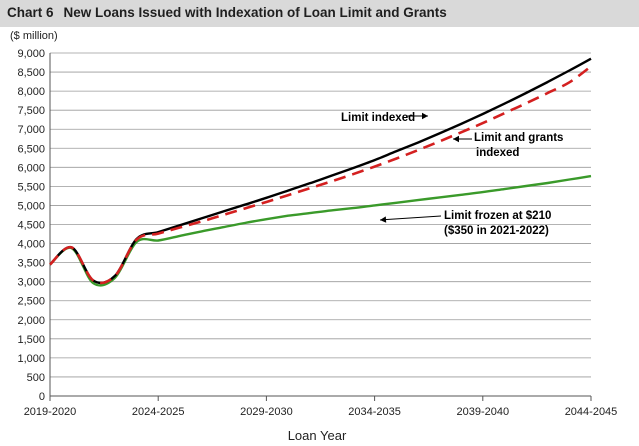 The image size is (639, 446). What do you see at coordinates (31, 283) in the screenshot?
I see `y-tick-label: 3,000` at bounding box center [31, 283].